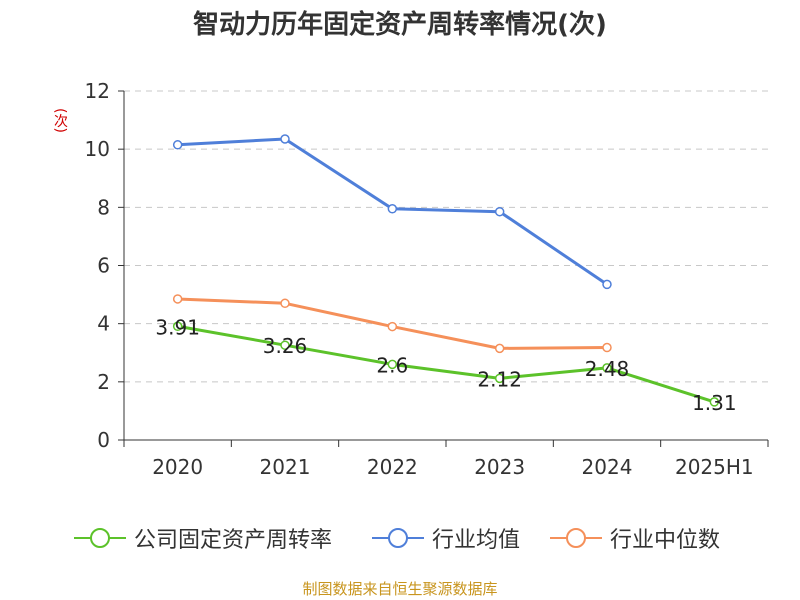 This screenshot has height=600, width=800. What do you see at coordinates (103, 440) in the screenshot?
I see `y-tick-label: 0` at bounding box center [103, 440].